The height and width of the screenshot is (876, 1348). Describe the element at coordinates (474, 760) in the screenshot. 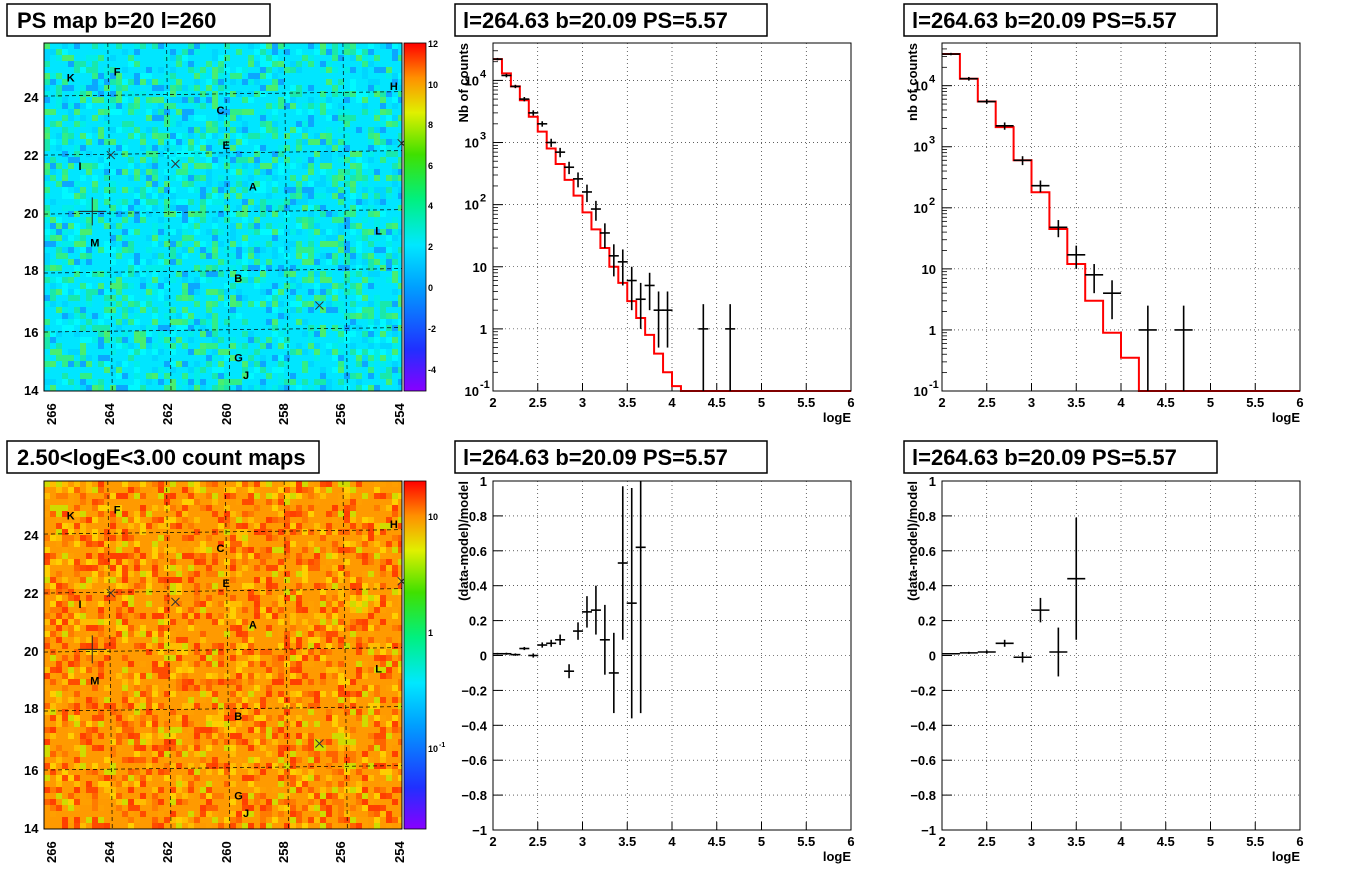

I see `y-tick-label: −0.6` at that location.